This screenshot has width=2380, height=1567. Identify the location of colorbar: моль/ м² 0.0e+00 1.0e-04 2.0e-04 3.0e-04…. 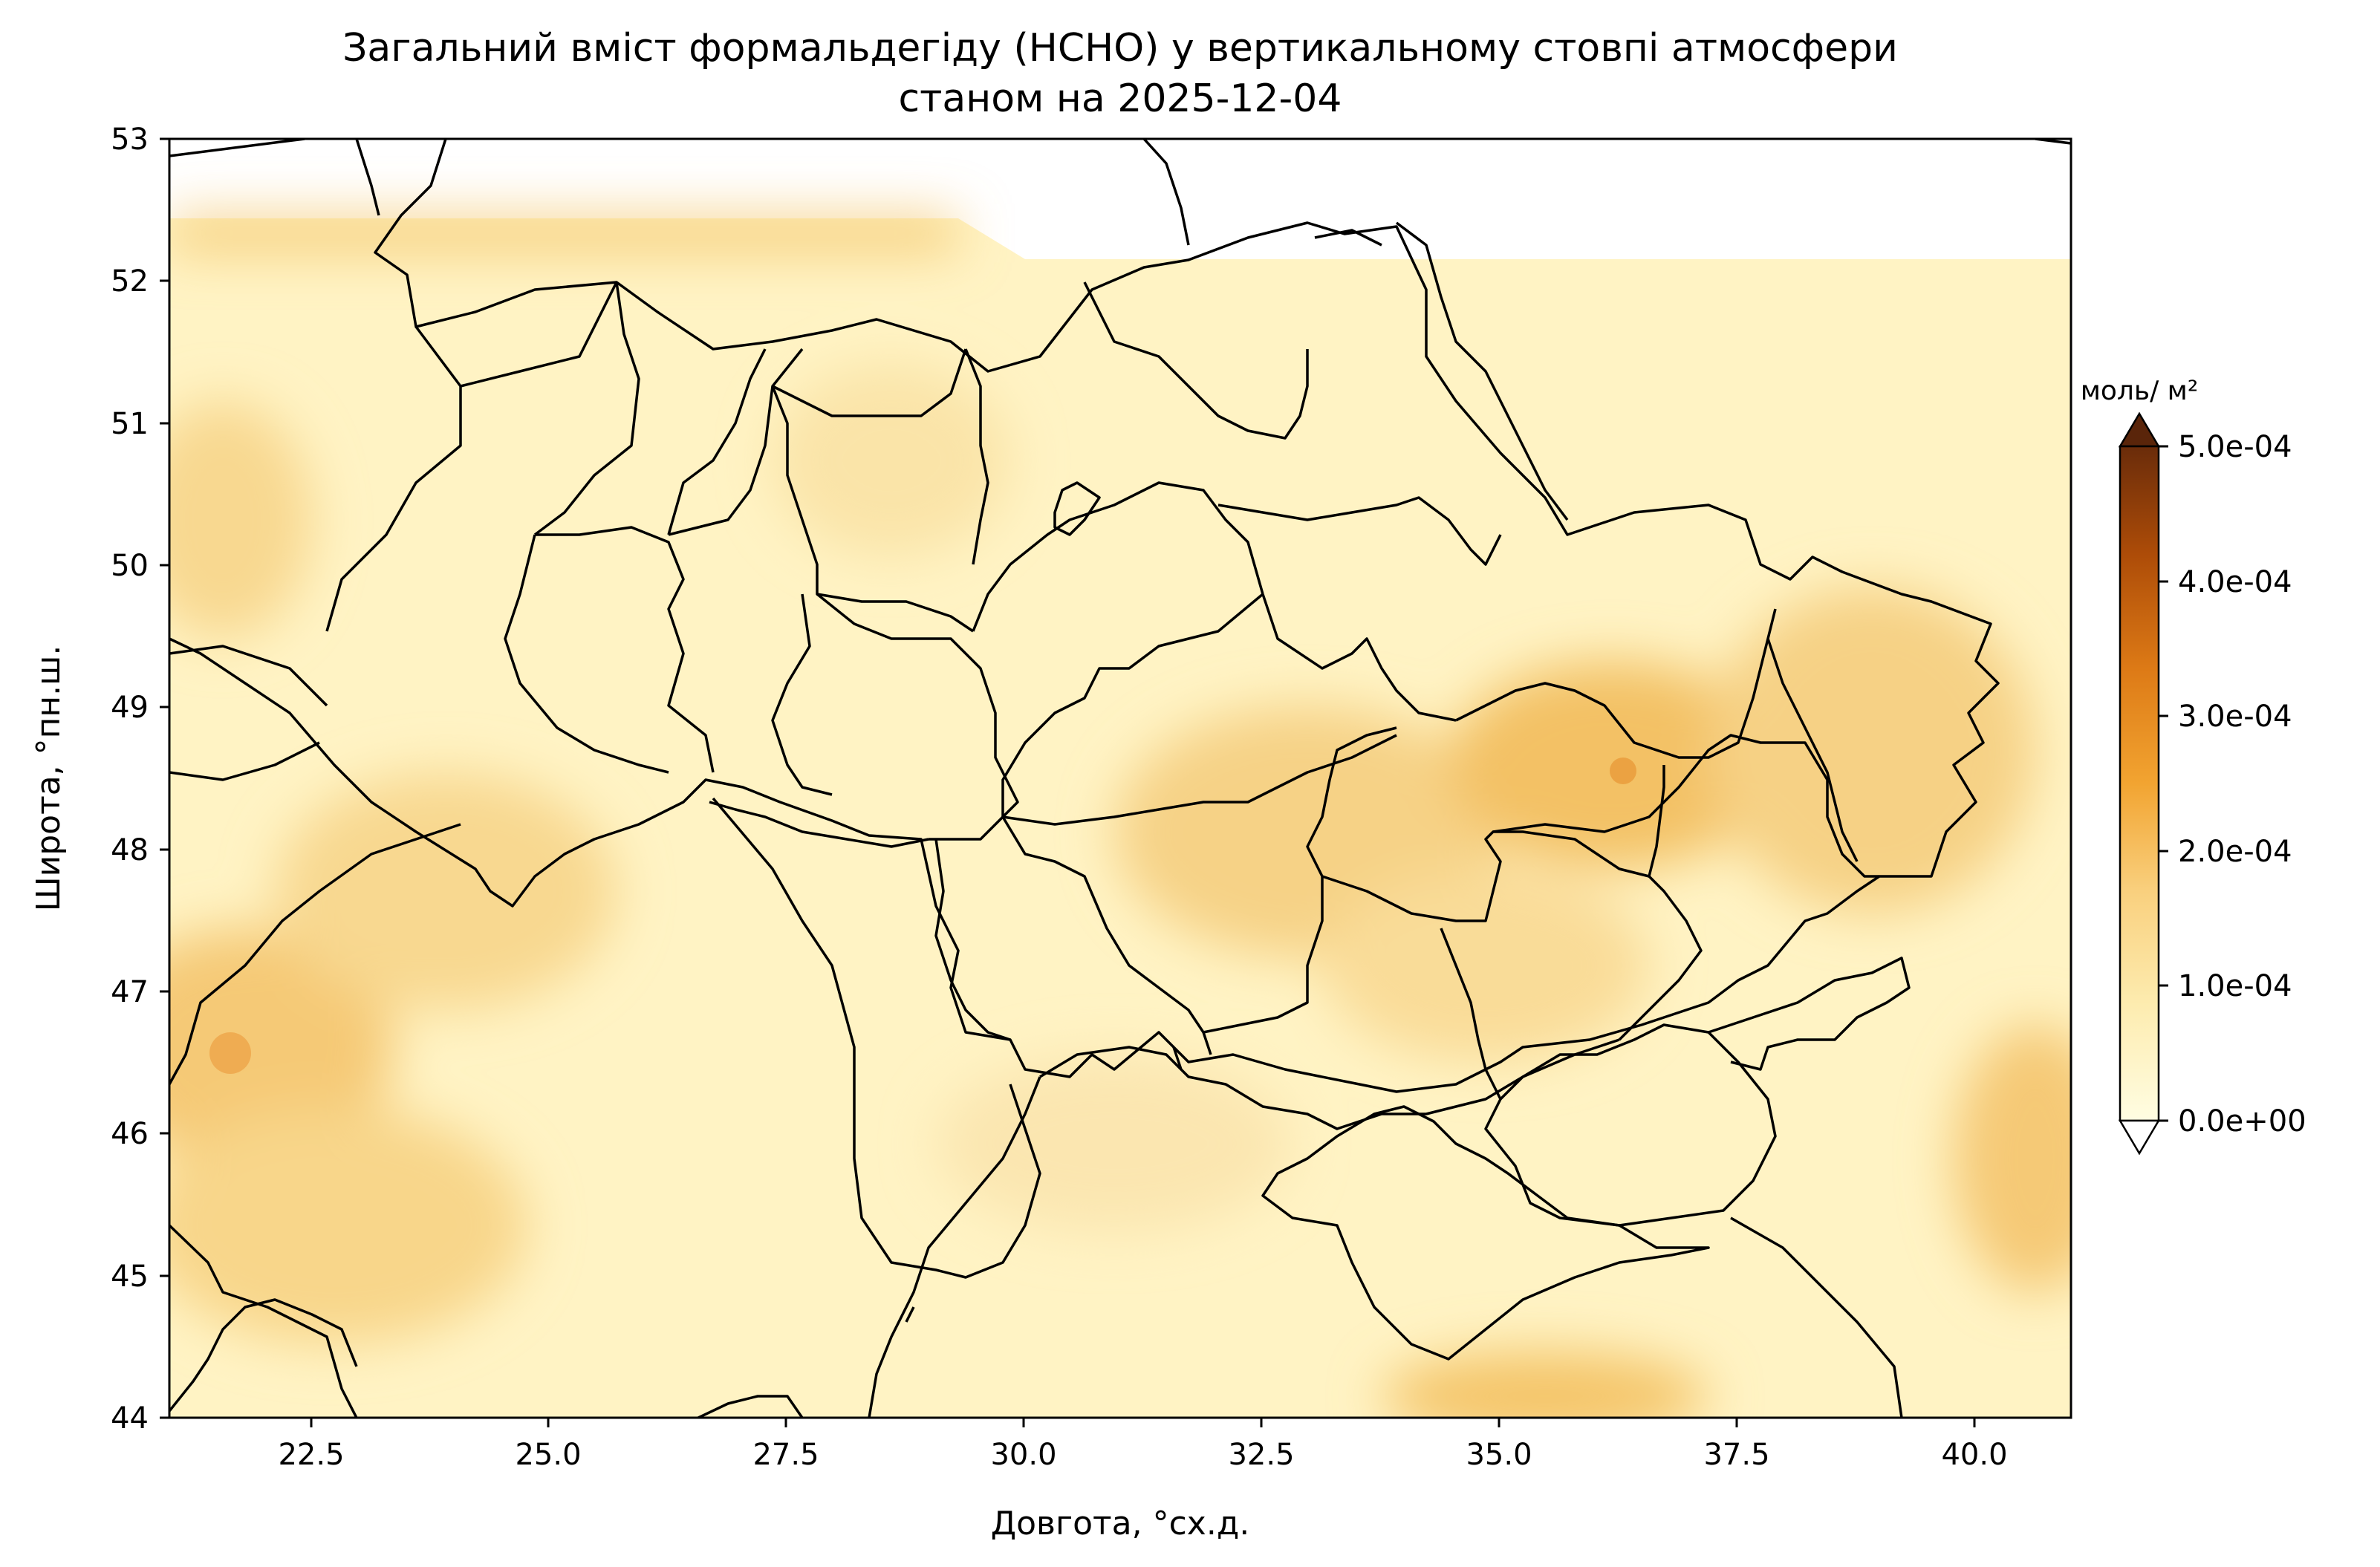
(2193, 766).